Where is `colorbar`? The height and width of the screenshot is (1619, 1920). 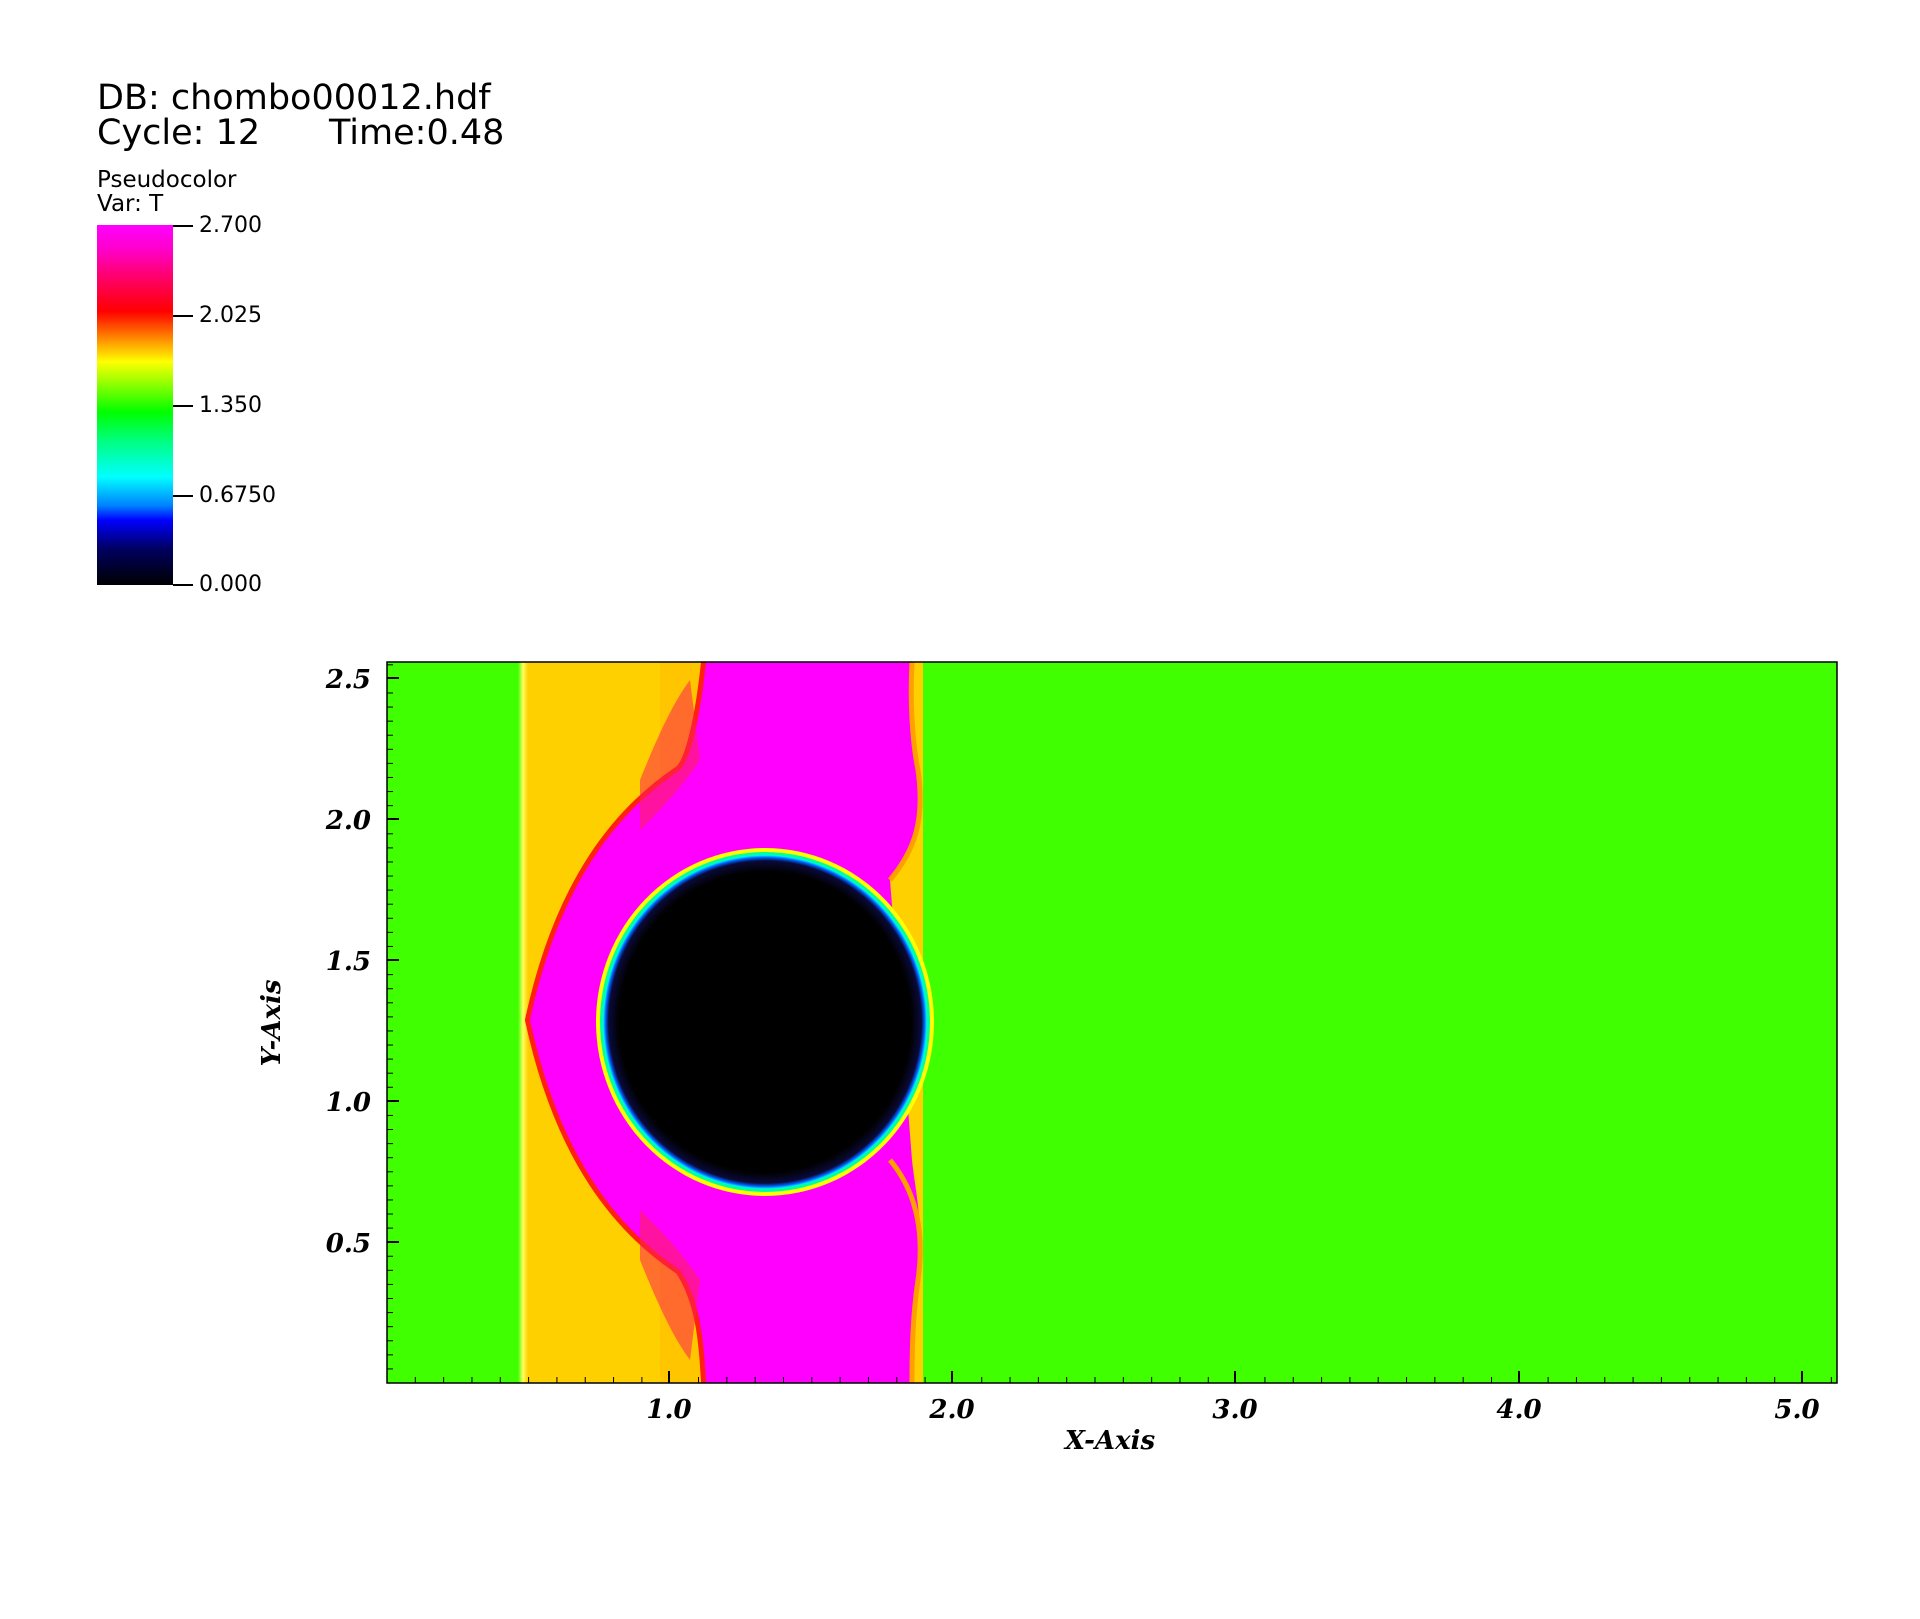
colorbar is located at coordinates (135, 405).